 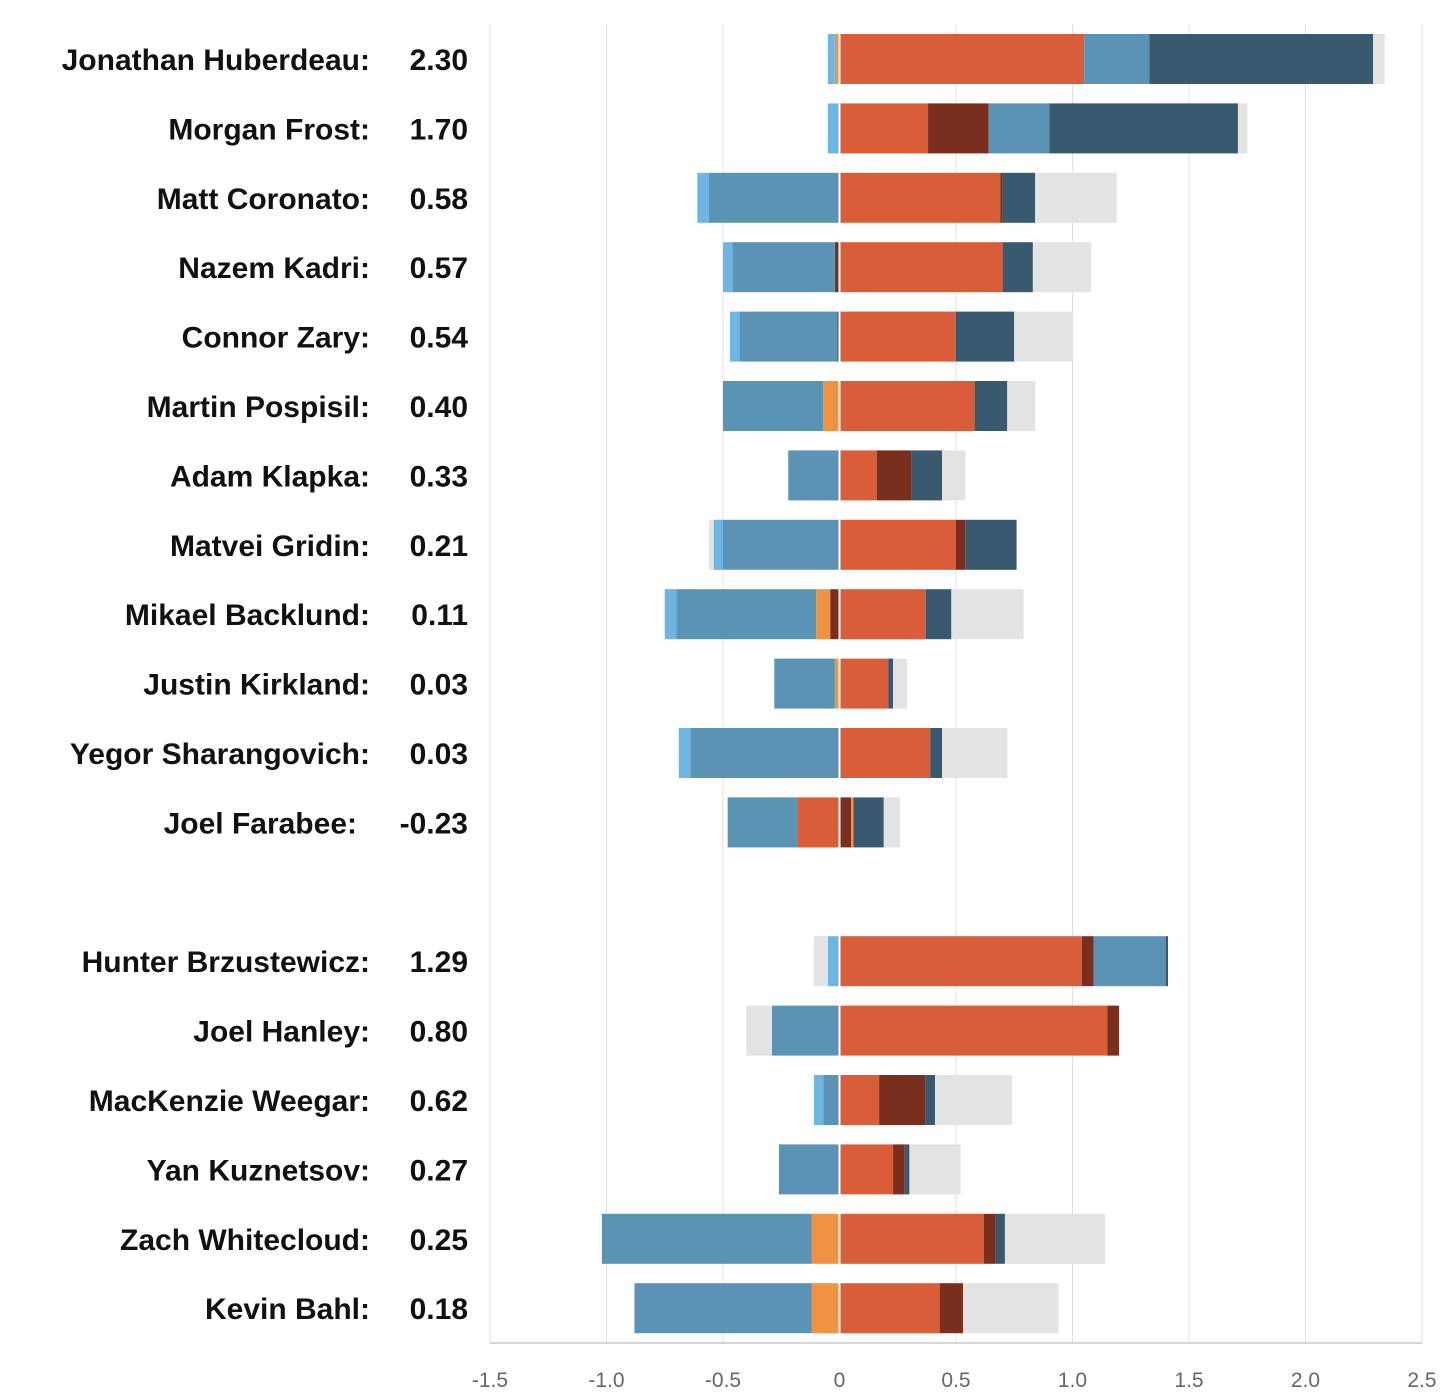 What do you see at coordinates (439, 1032) in the screenshot?
I see `player-total: 0.80` at bounding box center [439, 1032].